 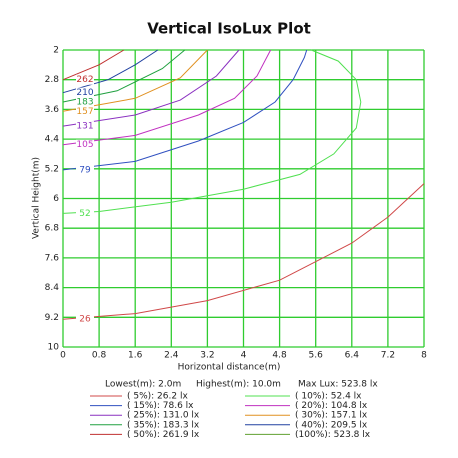 What do you see at coordinates (207, 356) in the screenshot?
I see `x-tick-label: 3.2` at bounding box center [207, 356].